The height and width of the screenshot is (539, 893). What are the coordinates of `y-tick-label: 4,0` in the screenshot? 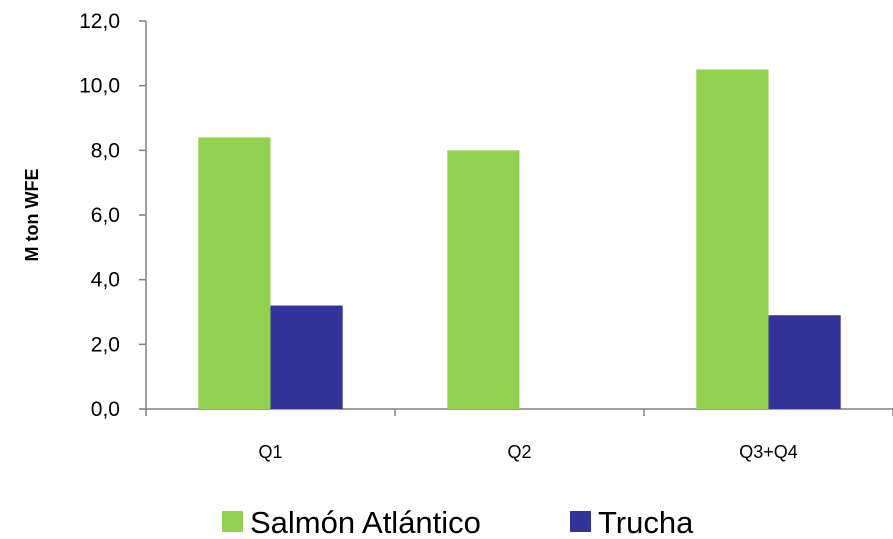 It's located at (105, 280).